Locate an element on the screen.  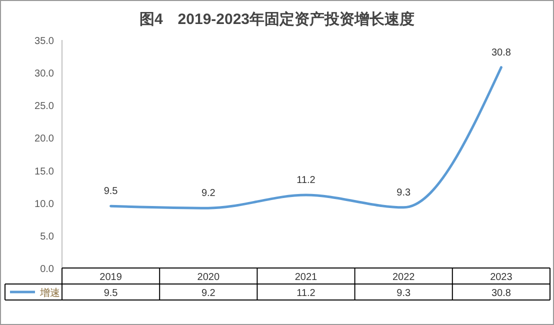
data-label: 9.5 is located at coordinates (111, 293).